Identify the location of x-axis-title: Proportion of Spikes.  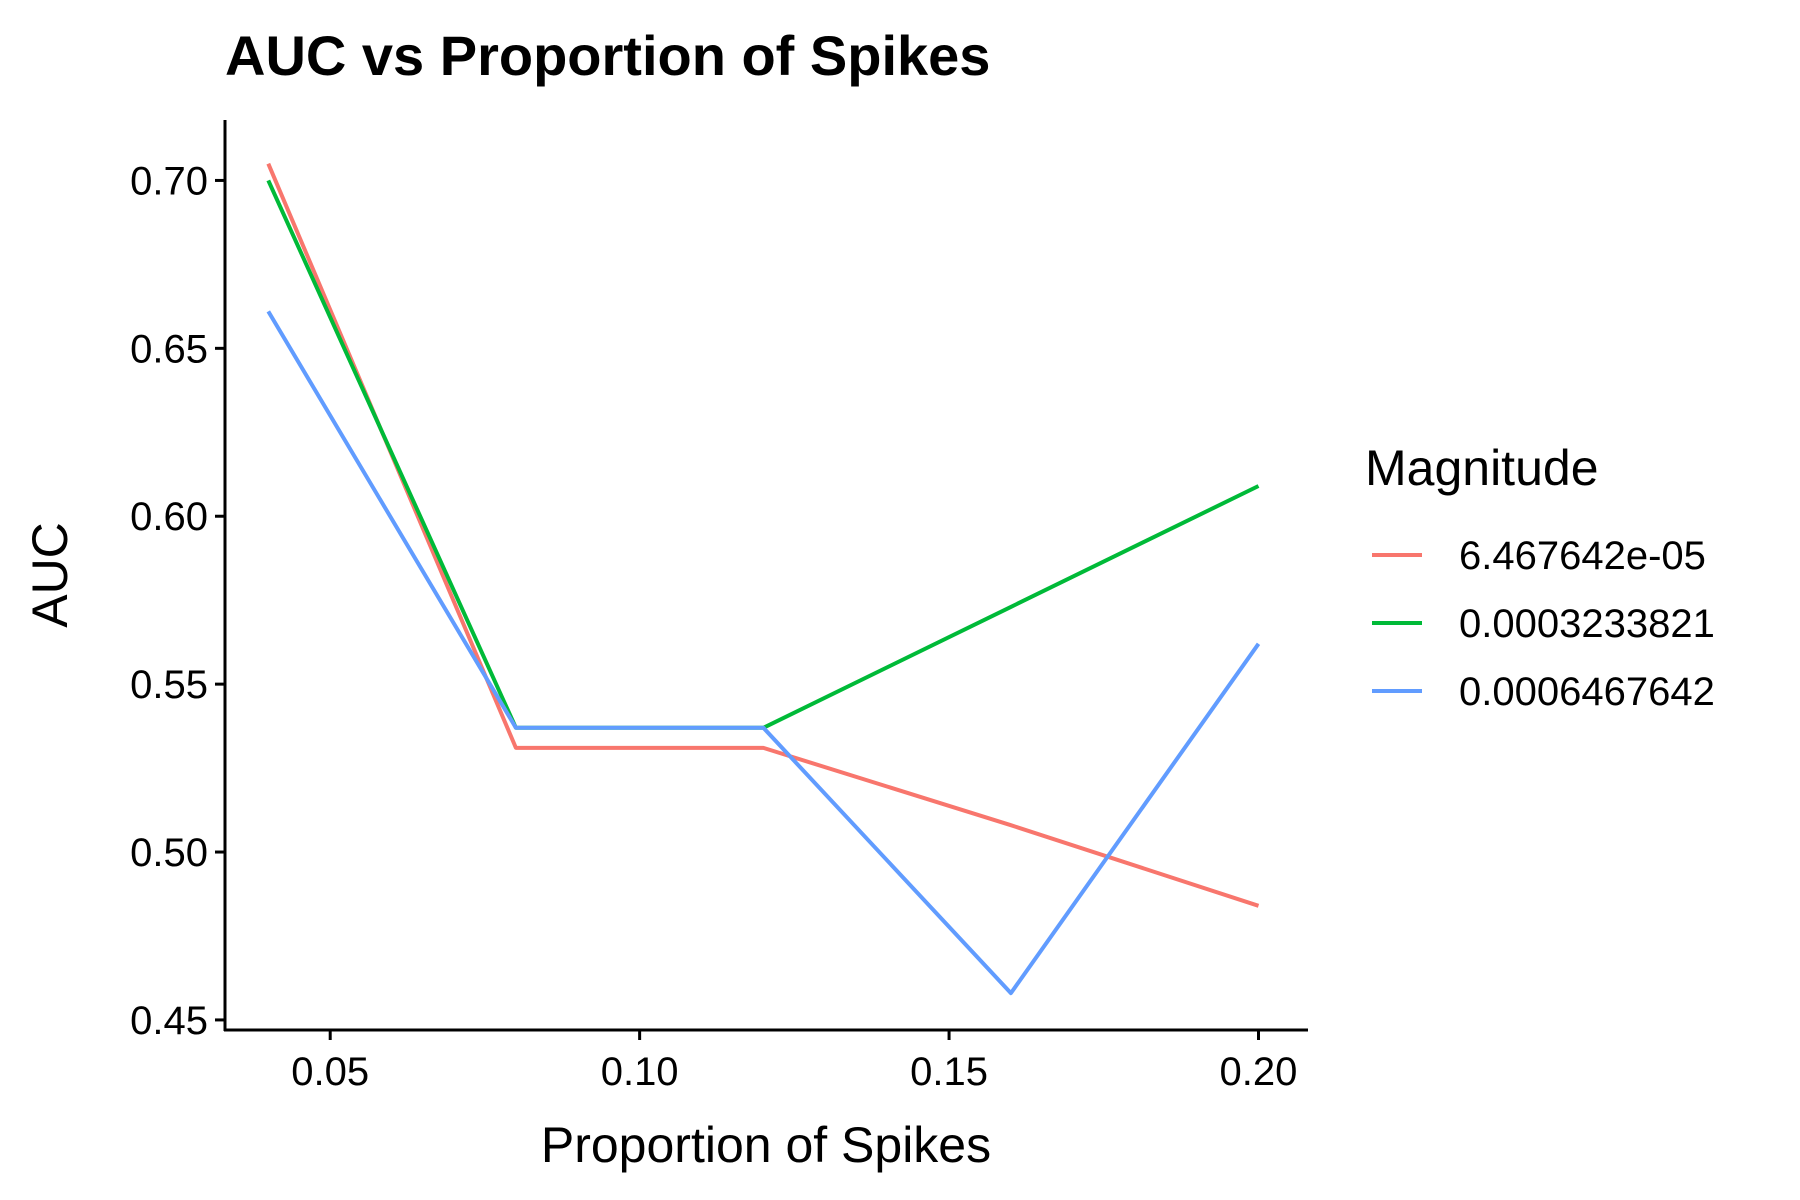
(766, 1145).